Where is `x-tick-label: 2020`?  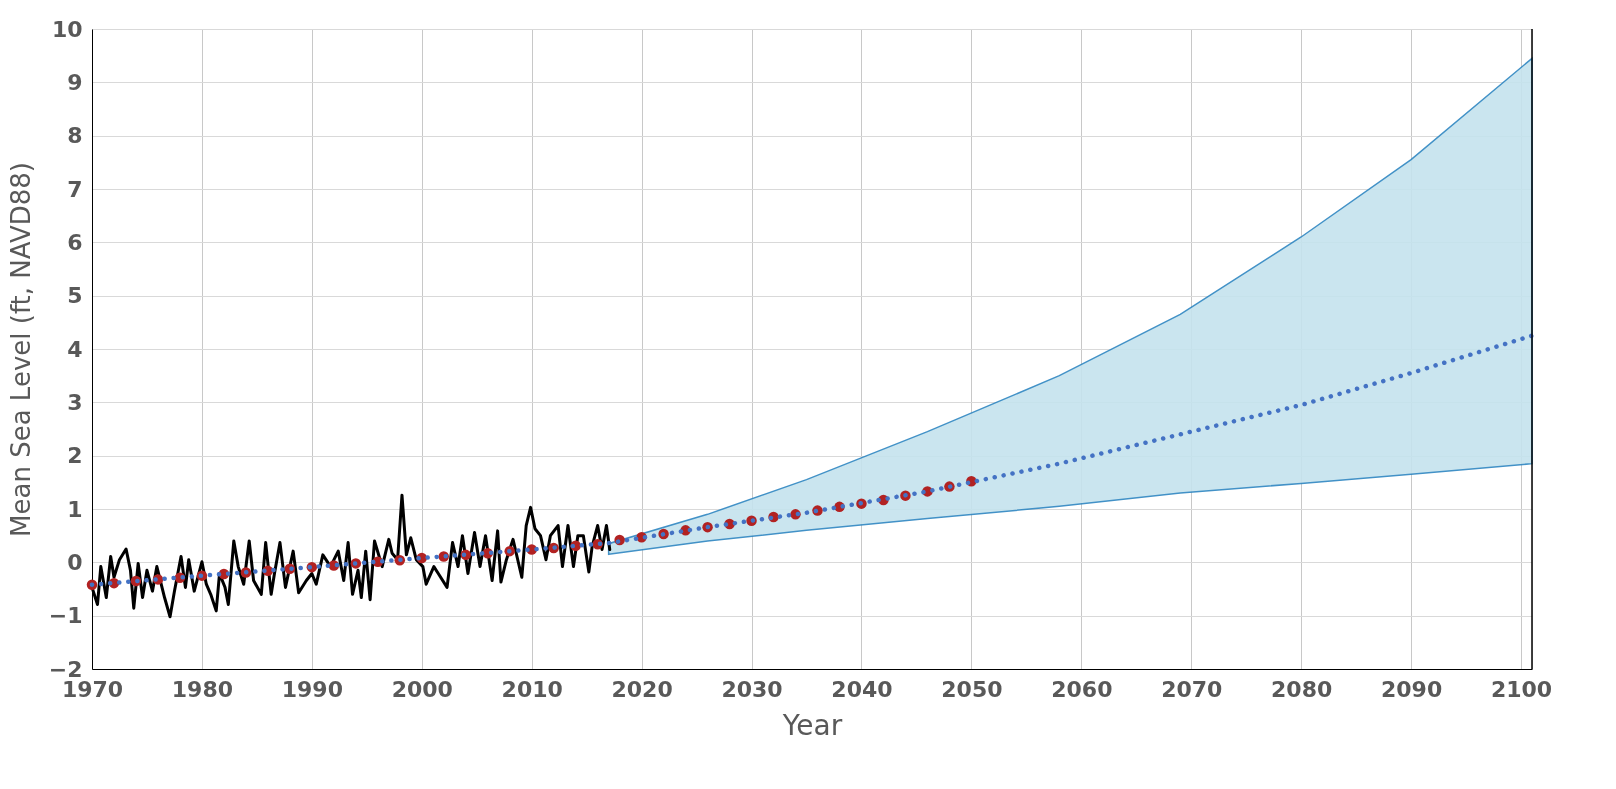 x-tick-label: 2020 is located at coordinates (642, 689).